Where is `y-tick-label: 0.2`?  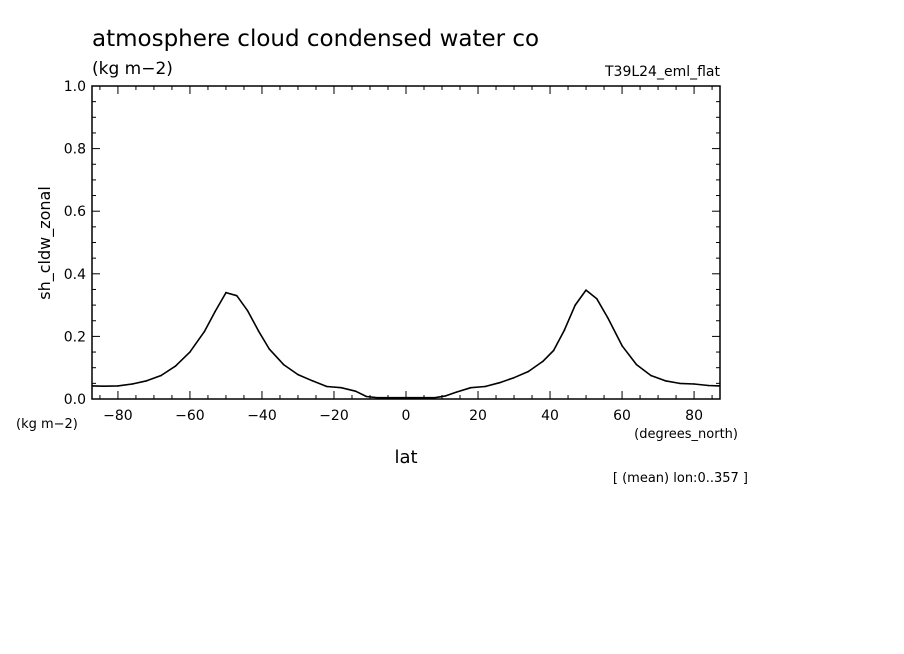
y-tick-label: 0.2 is located at coordinates (75, 337).